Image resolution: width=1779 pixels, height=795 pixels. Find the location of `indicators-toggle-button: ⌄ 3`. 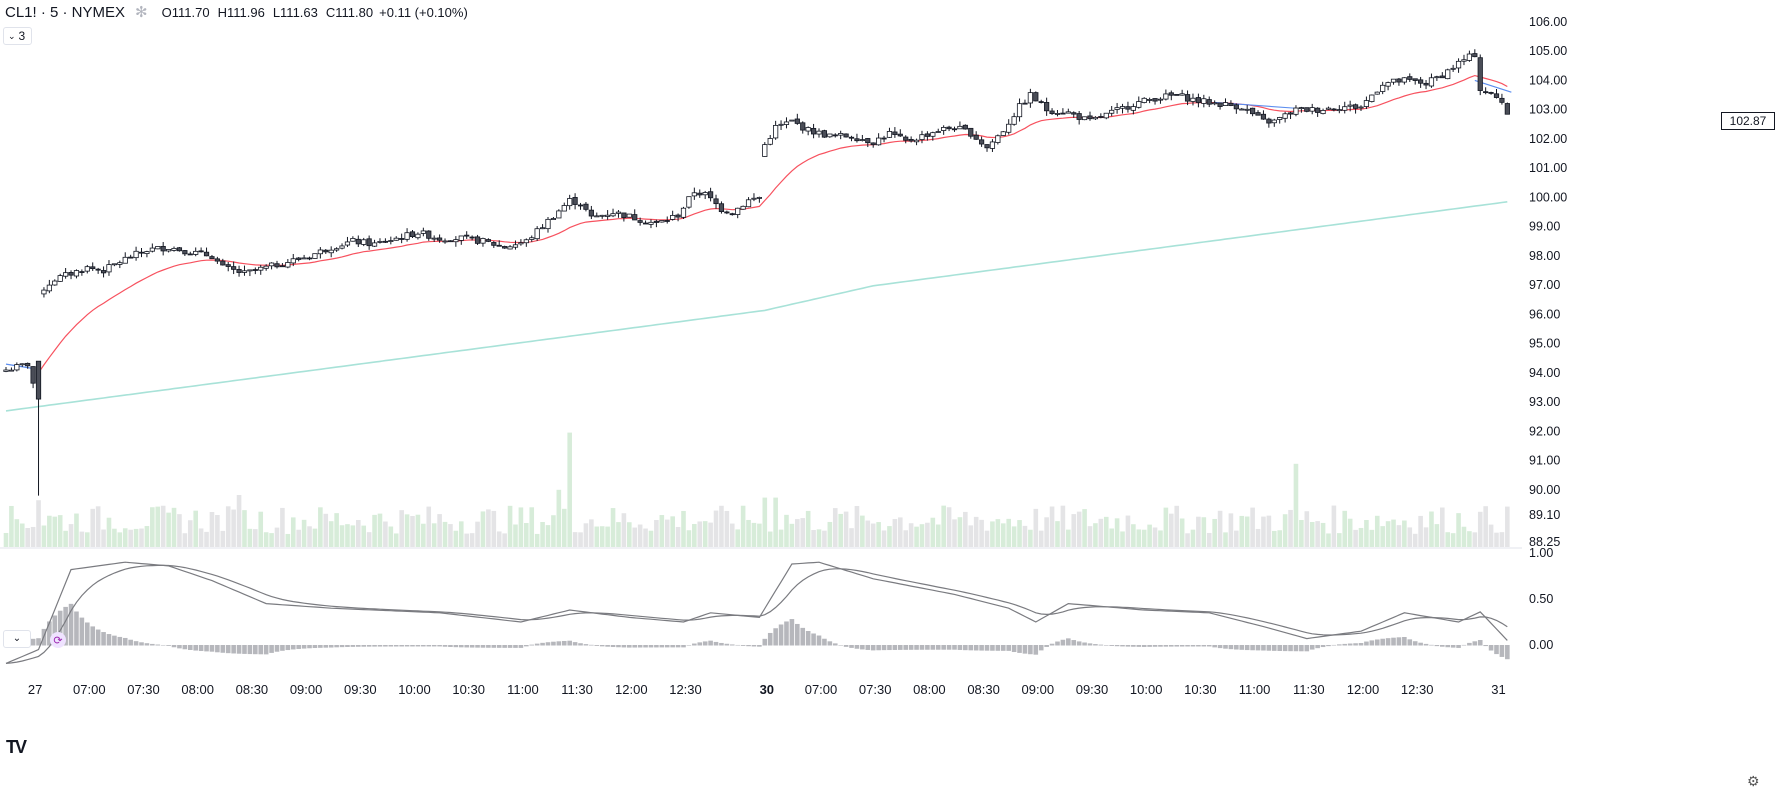

indicators-toggle-button: ⌄ 3 is located at coordinates (17, 36).